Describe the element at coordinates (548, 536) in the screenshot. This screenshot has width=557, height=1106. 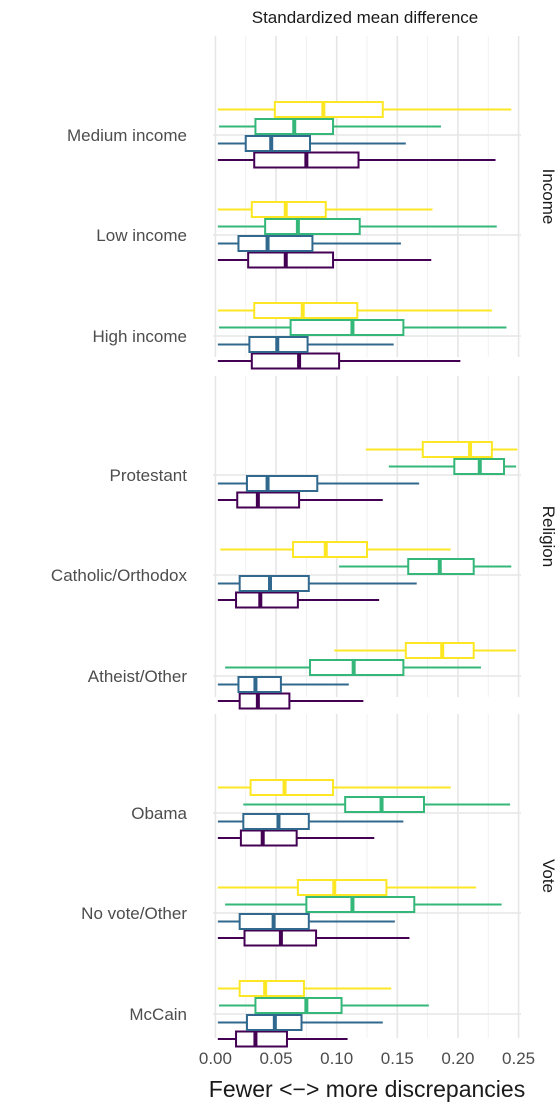
I see `facet-strip-label: Religion` at that location.